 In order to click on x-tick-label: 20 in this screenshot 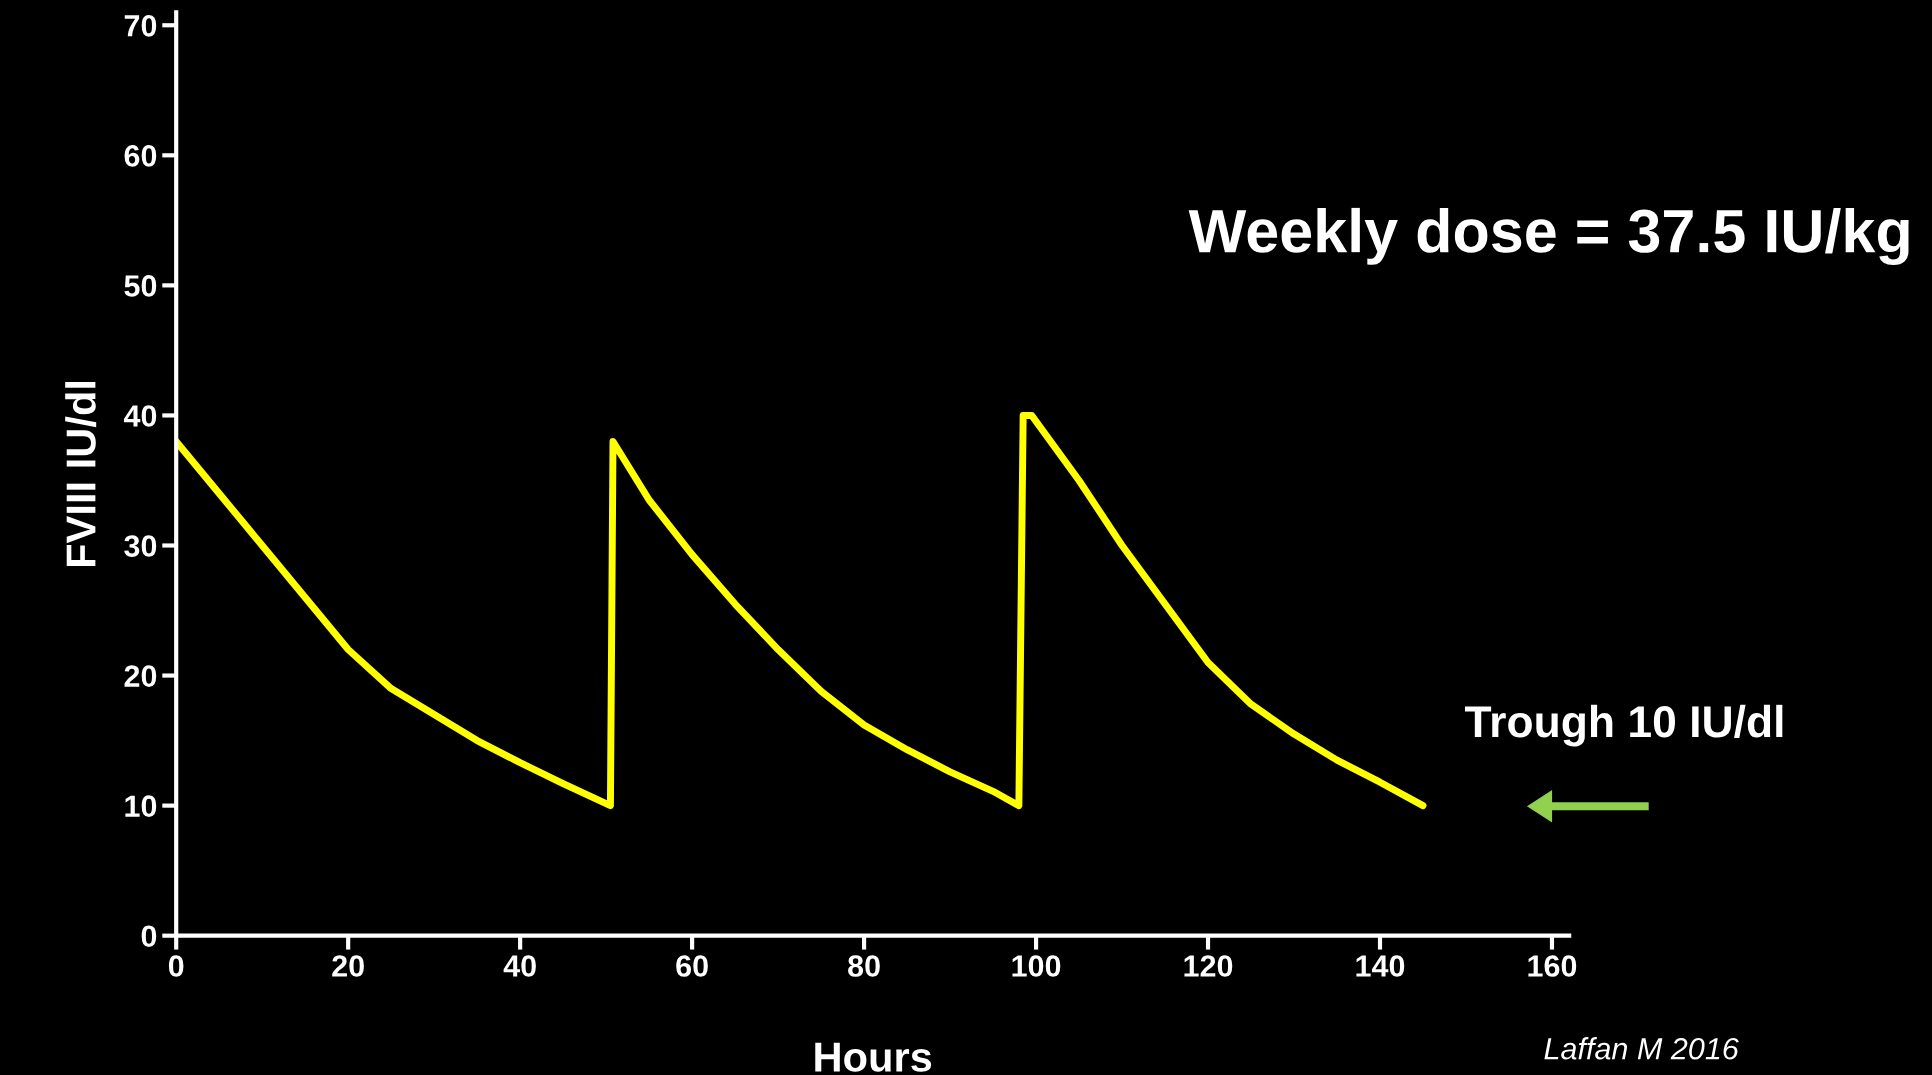, I will do `click(348, 966)`.